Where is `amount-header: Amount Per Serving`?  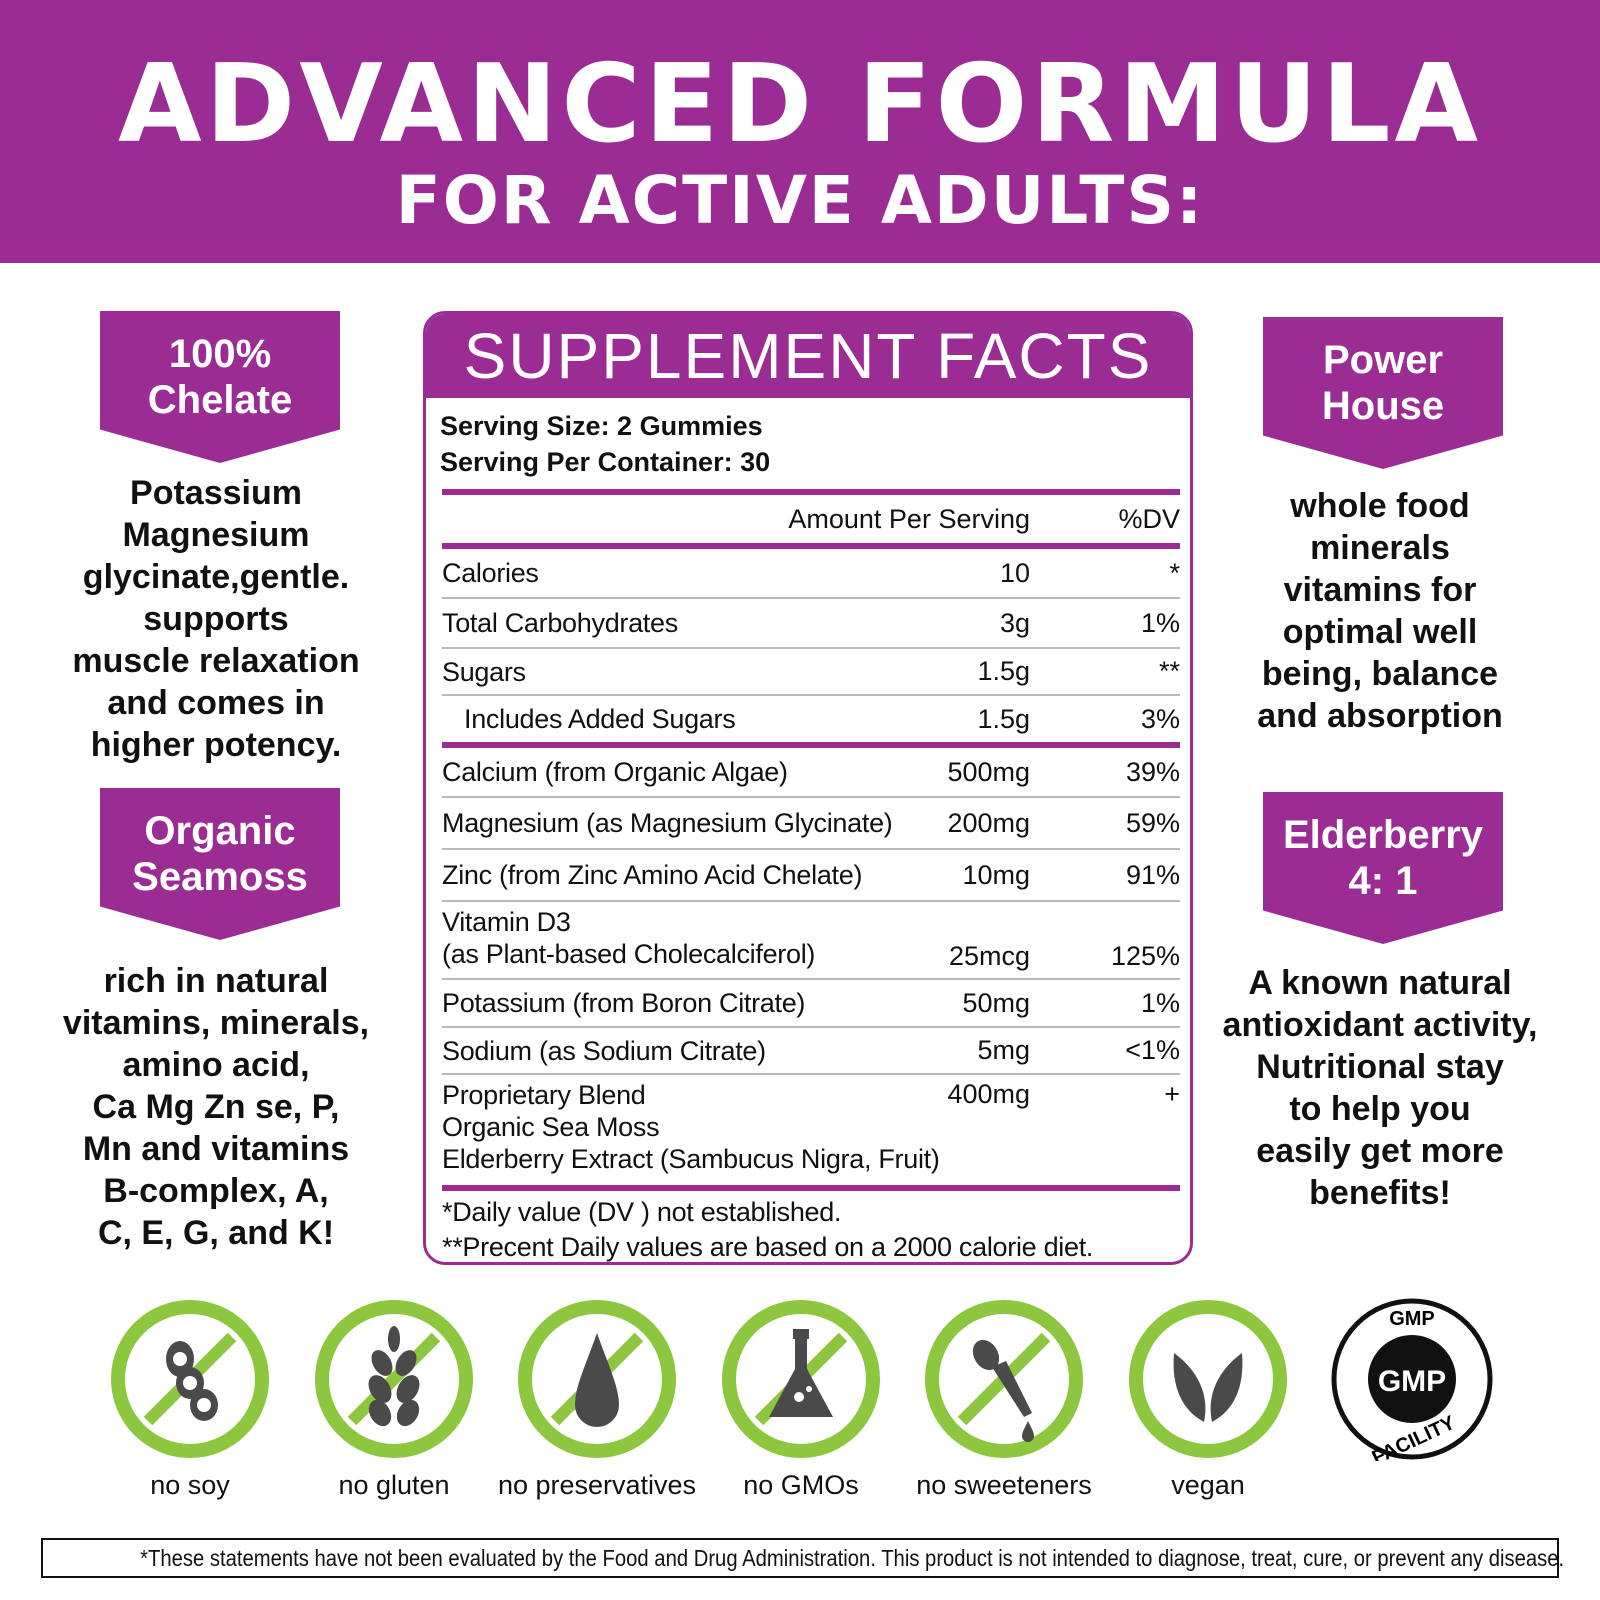
amount-header: Amount Per Serving is located at coordinates (909, 518).